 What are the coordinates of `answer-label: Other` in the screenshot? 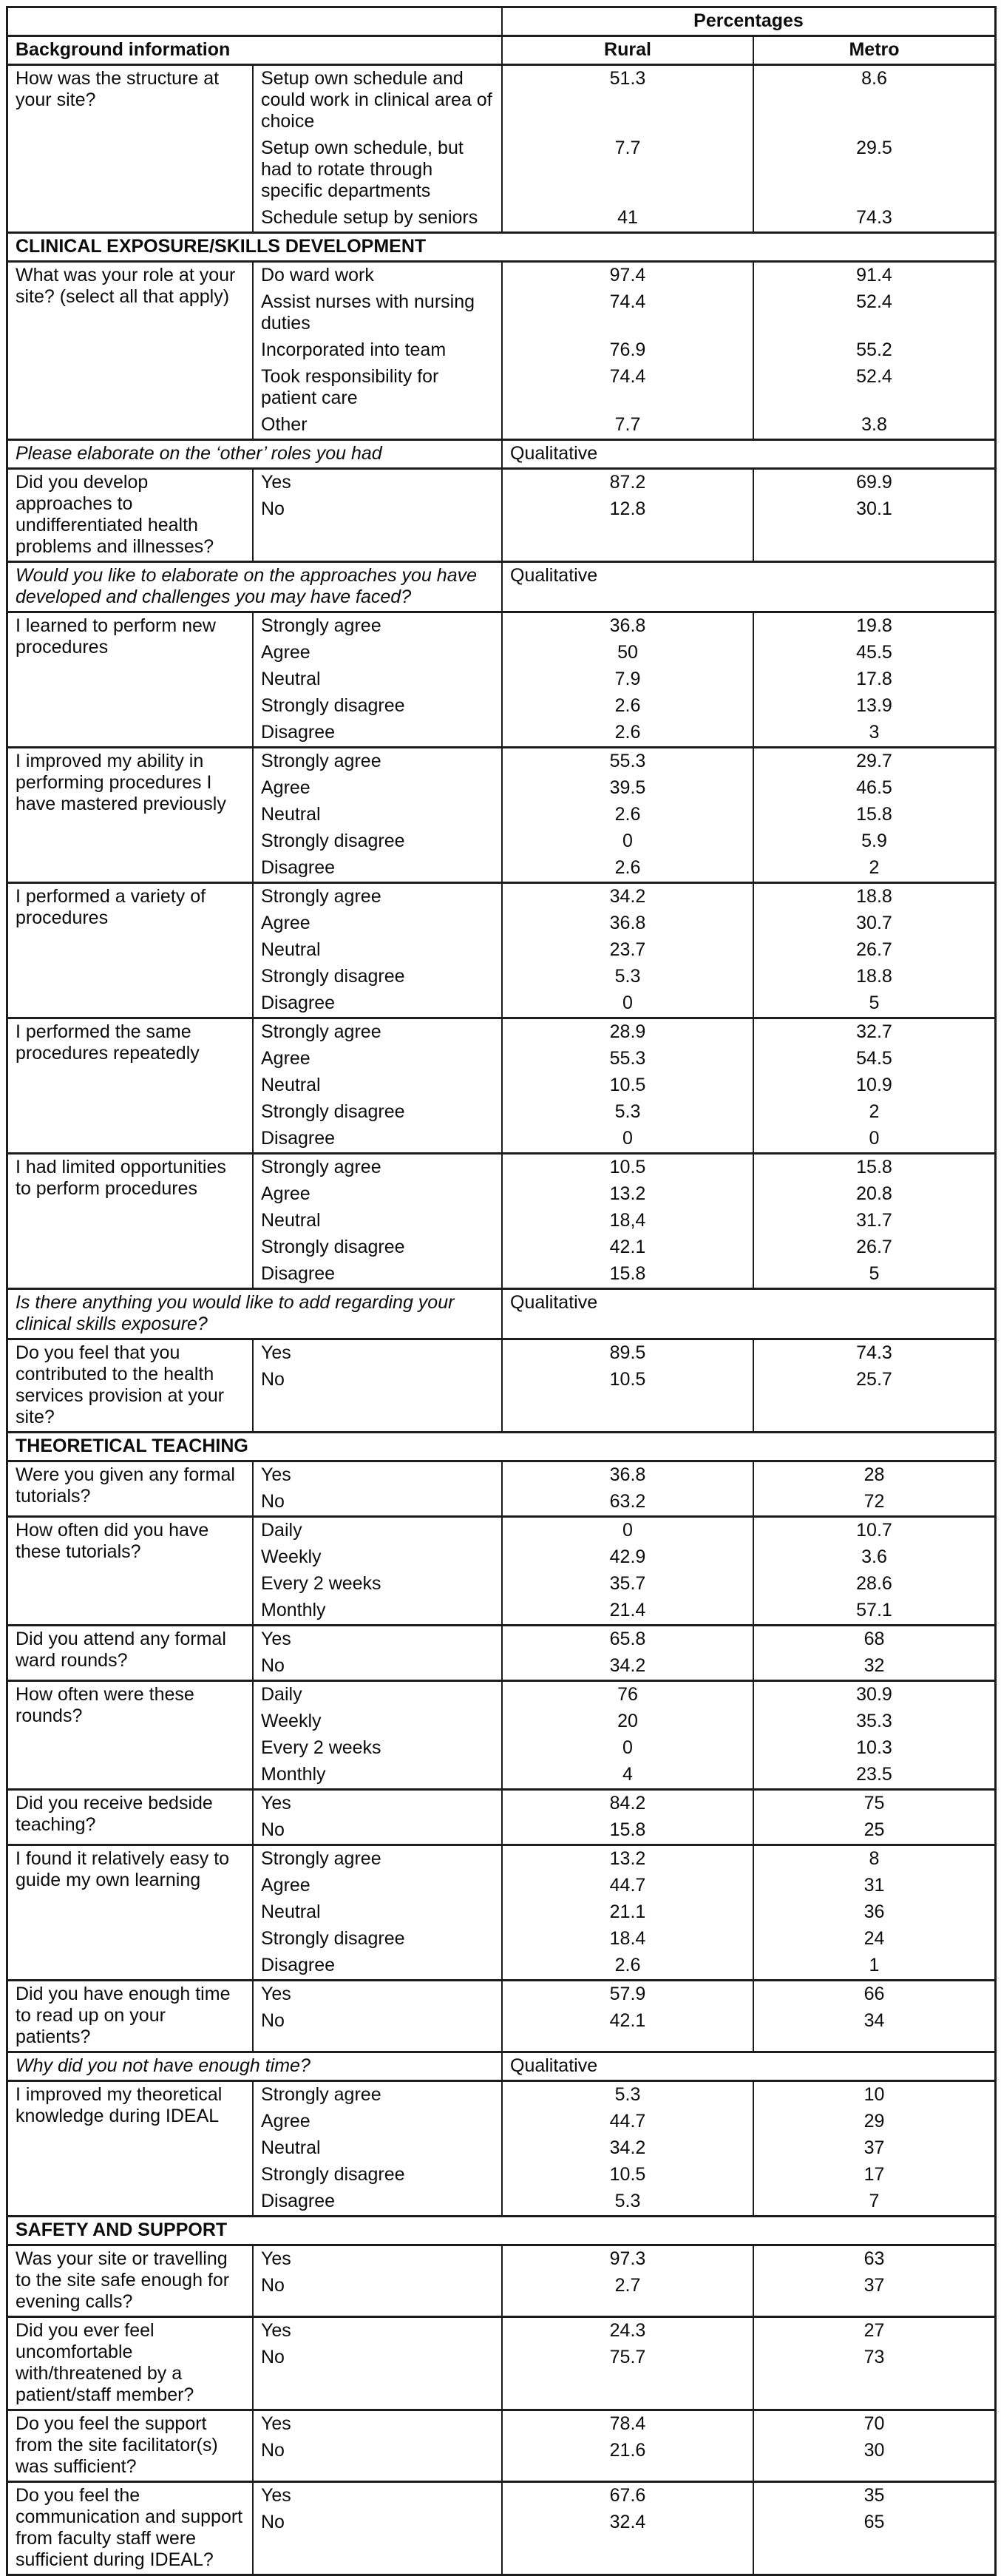 It's located at (376, 425).